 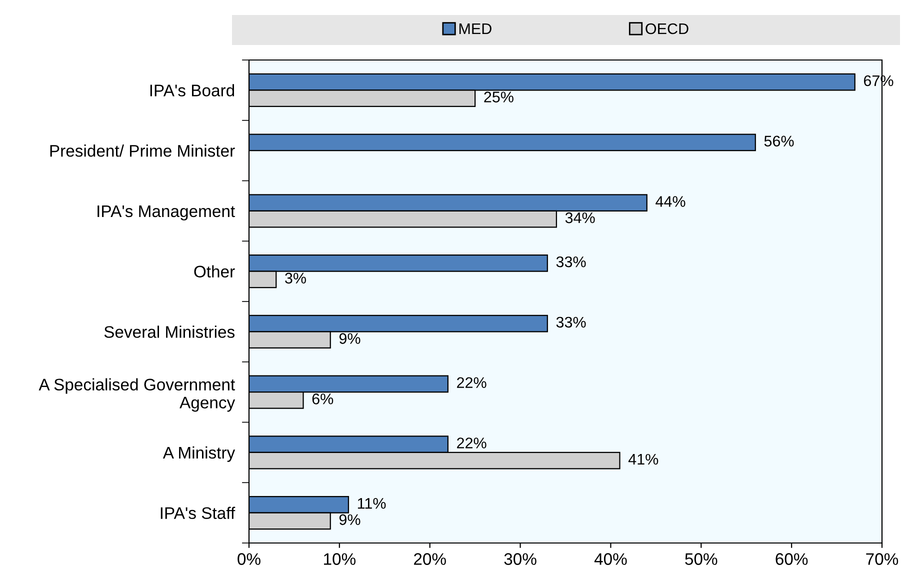 What do you see at coordinates (610, 559) in the screenshot?
I see `x-tick-label: 40%` at bounding box center [610, 559].